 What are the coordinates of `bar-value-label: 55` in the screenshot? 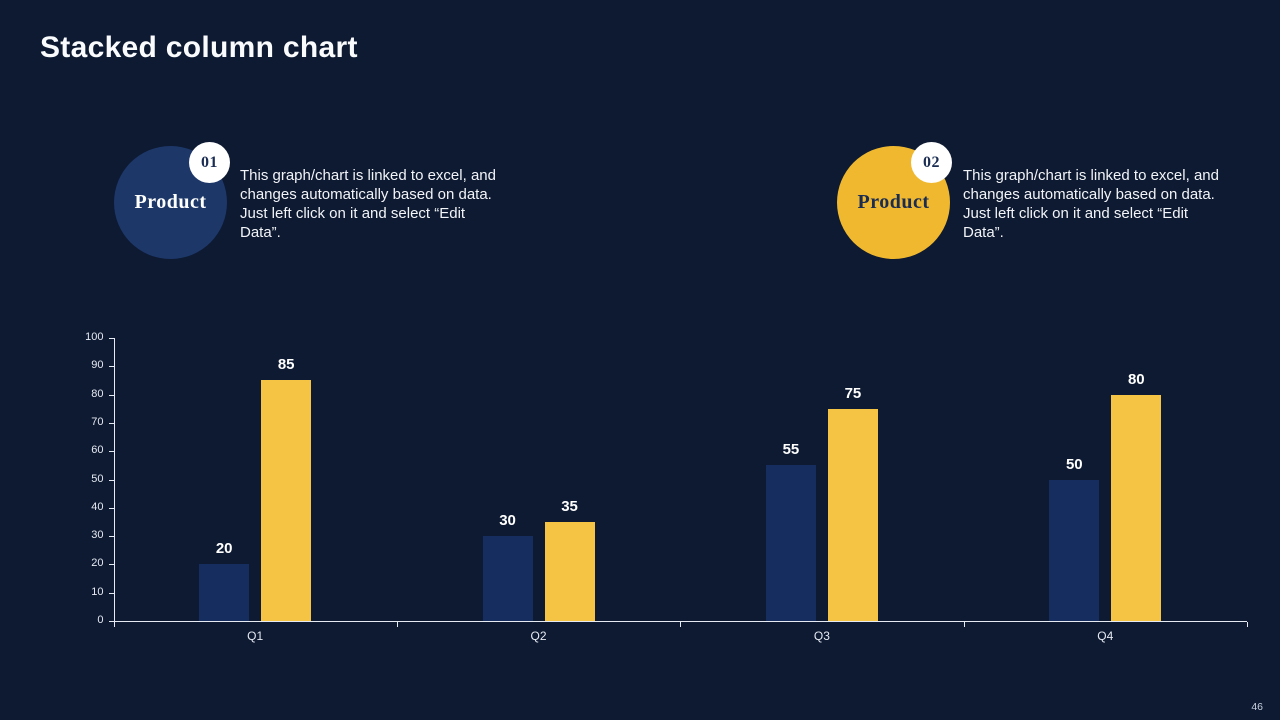 It's located at (791, 450).